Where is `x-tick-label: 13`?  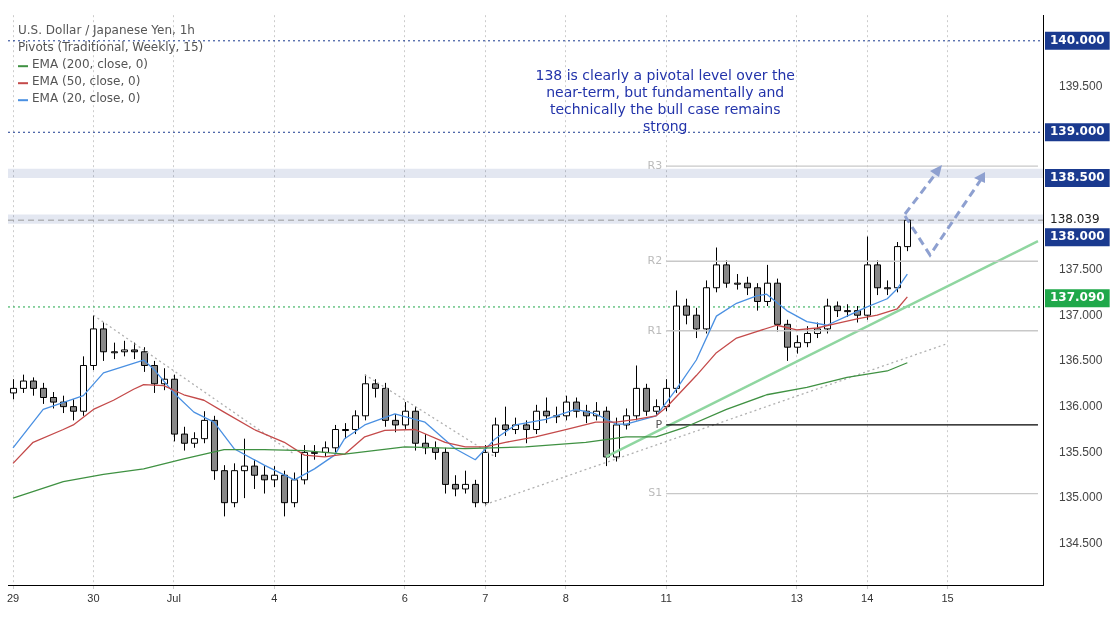
x-tick-label: 13 is located at coordinates (796, 597).